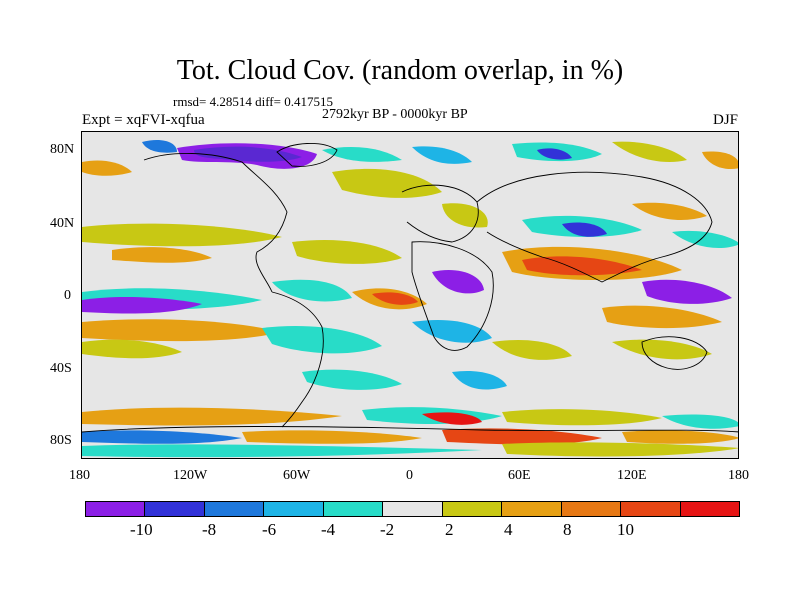 This screenshot has width=800, height=600. What do you see at coordinates (67, 295) in the screenshot?
I see `lat-label-0: 0` at bounding box center [67, 295].